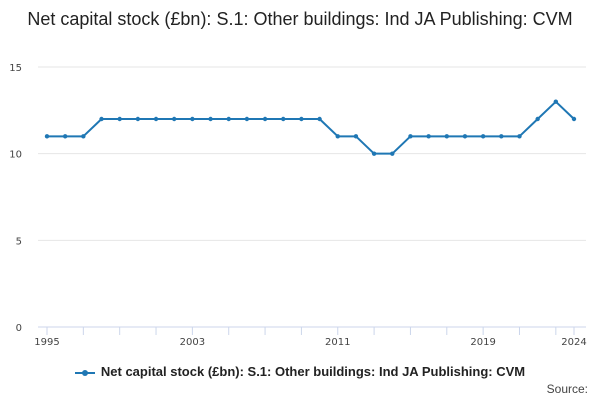 The image size is (600, 400). I want to click on y-tick-label: 15, so click(15, 68).